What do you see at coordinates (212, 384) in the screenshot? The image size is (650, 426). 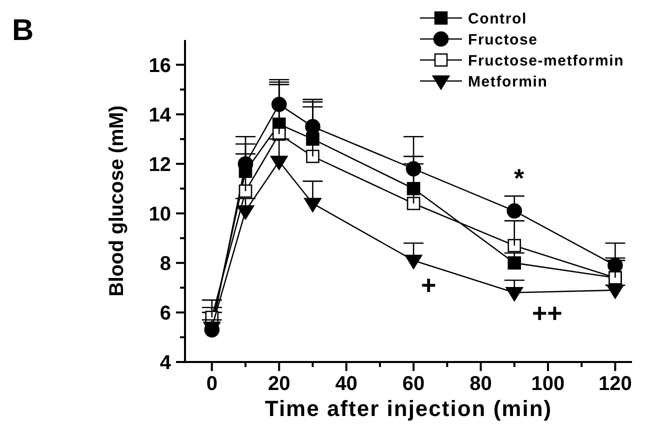 I see `x-tick-label: 0` at bounding box center [212, 384].